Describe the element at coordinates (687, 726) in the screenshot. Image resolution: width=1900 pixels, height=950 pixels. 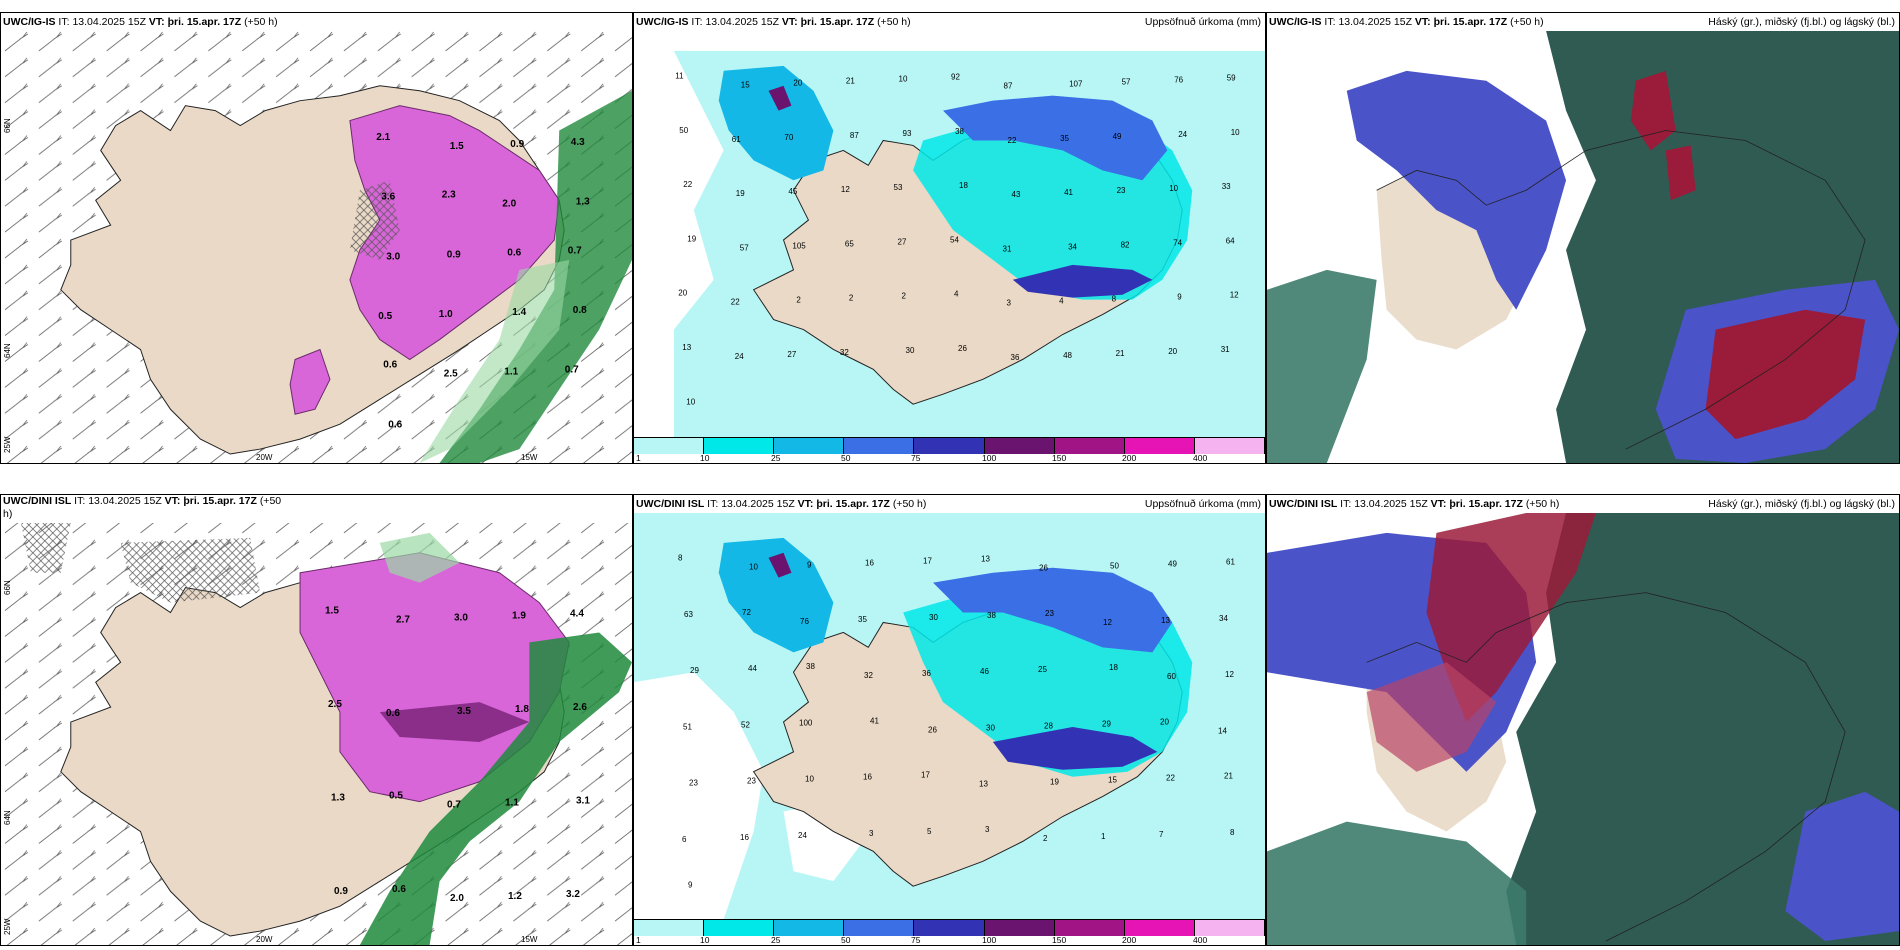
I see `value-label: 51` at that location.